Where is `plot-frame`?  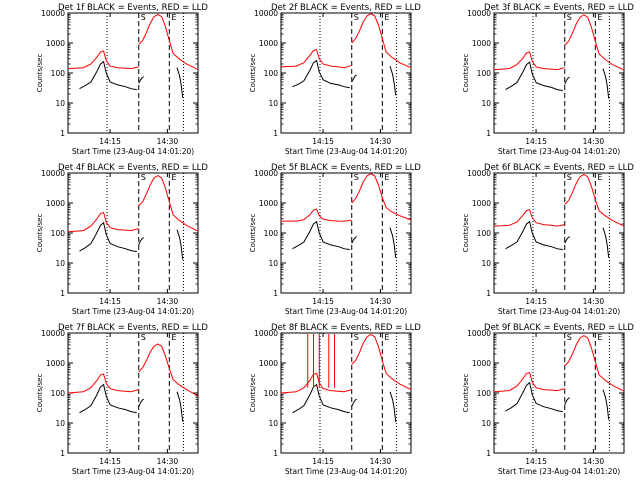 plot-frame is located at coordinates (346, 73).